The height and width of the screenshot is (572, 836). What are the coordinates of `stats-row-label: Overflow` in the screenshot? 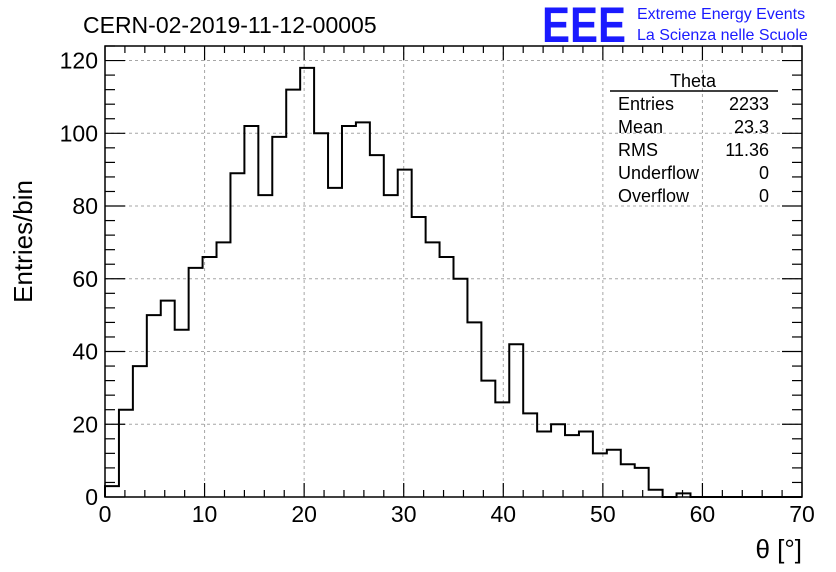 It's located at (654, 196).